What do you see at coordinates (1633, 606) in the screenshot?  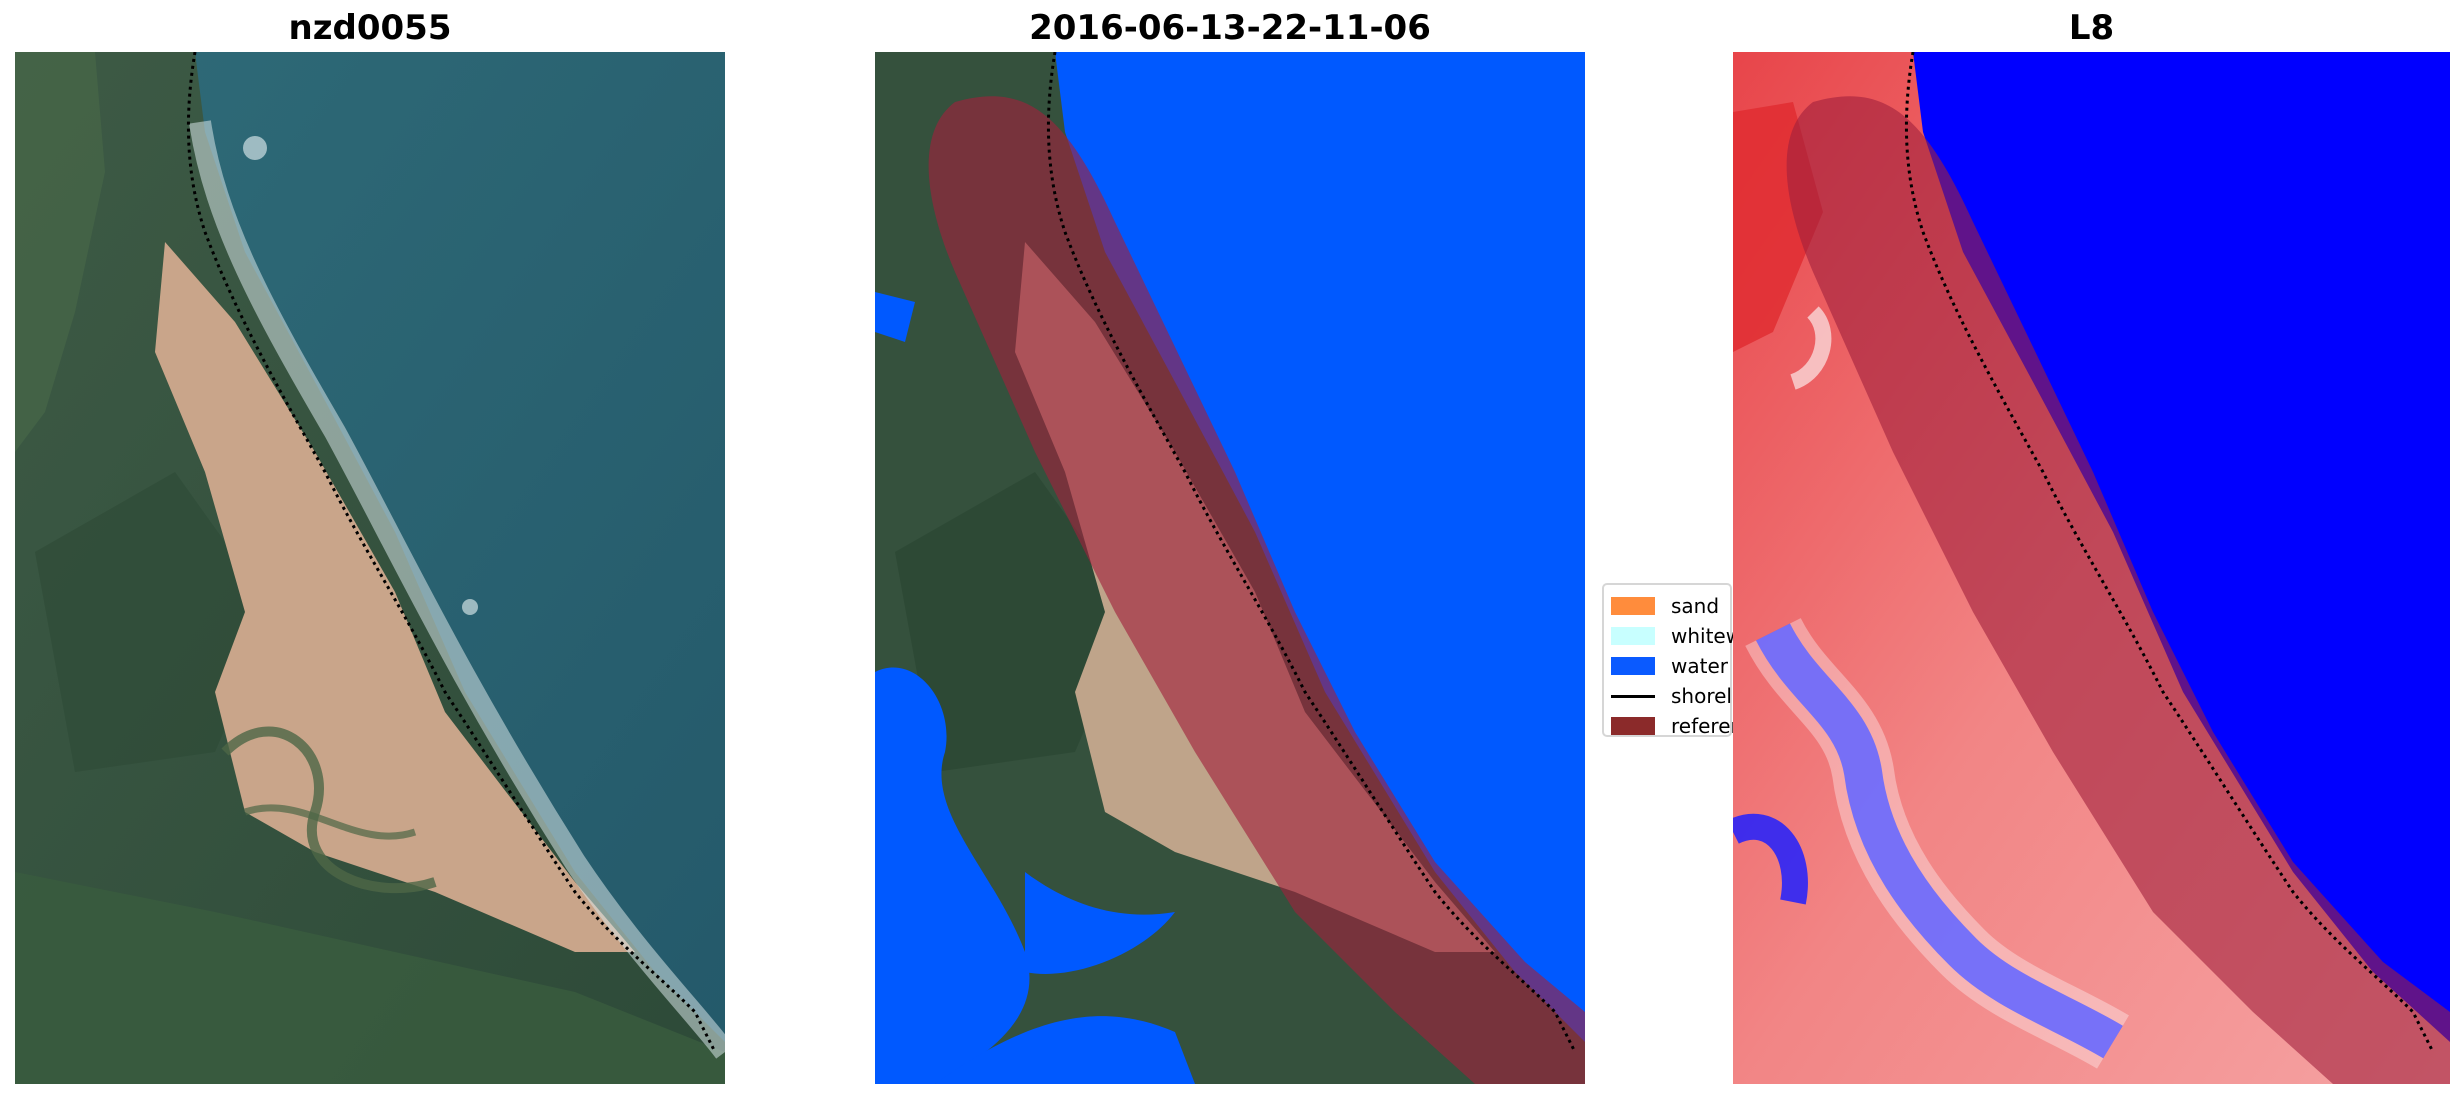 I see `sand-swatch` at bounding box center [1633, 606].